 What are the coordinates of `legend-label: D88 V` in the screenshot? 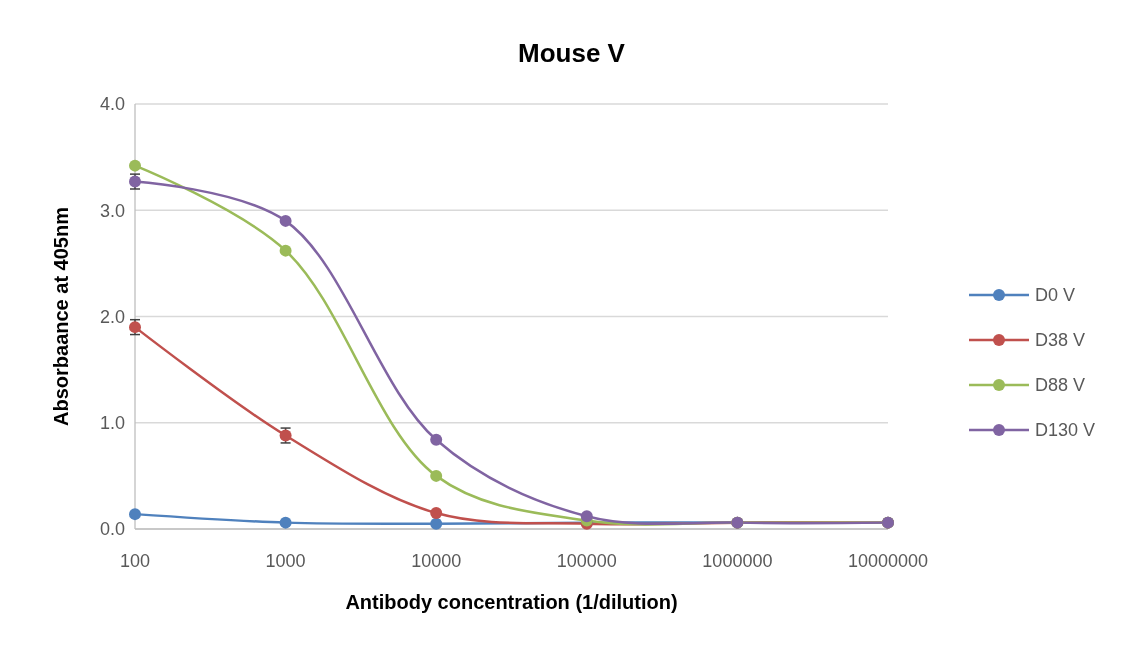 It's located at (1060, 385).